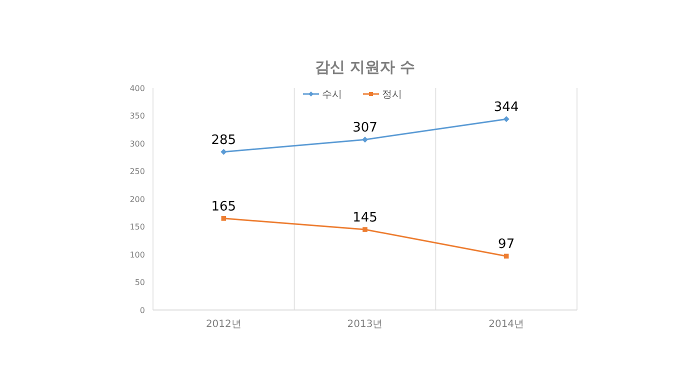 The image size is (690, 388). I want to click on legend-label: 정시, so click(392, 95).